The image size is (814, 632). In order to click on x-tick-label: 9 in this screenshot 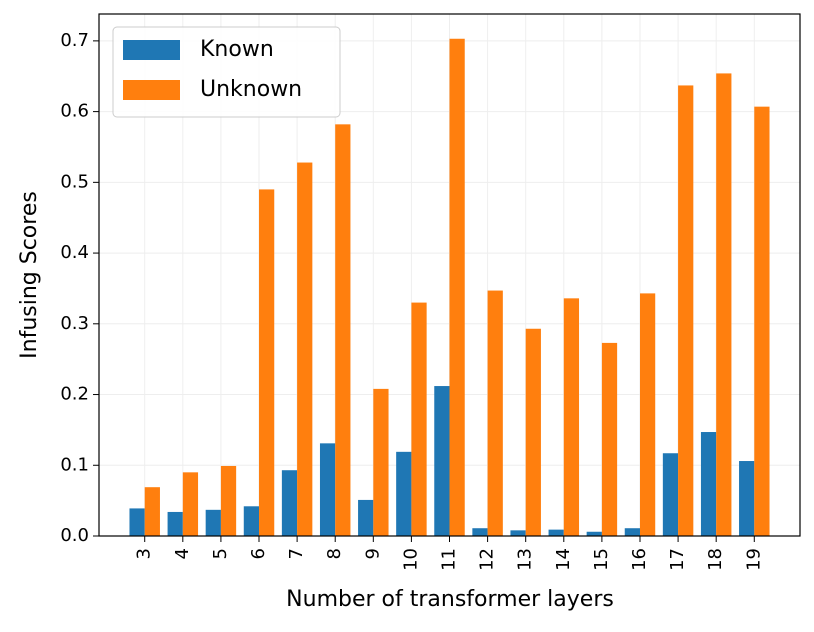, I will do `click(372, 553)`.